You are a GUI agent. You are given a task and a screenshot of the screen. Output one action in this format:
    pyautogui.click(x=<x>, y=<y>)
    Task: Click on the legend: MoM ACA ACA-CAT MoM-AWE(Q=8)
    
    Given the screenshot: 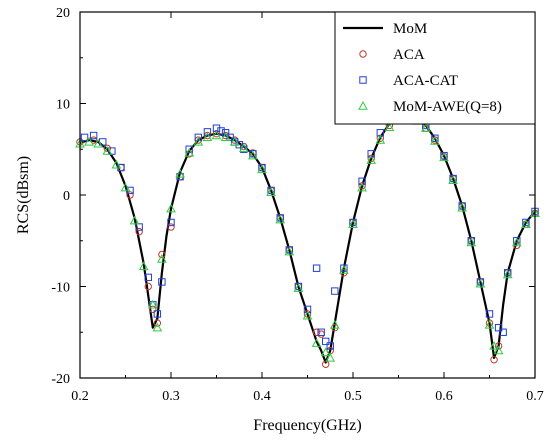 What is the action you would take?
    pyautogui.click(x=435, y=68)
    